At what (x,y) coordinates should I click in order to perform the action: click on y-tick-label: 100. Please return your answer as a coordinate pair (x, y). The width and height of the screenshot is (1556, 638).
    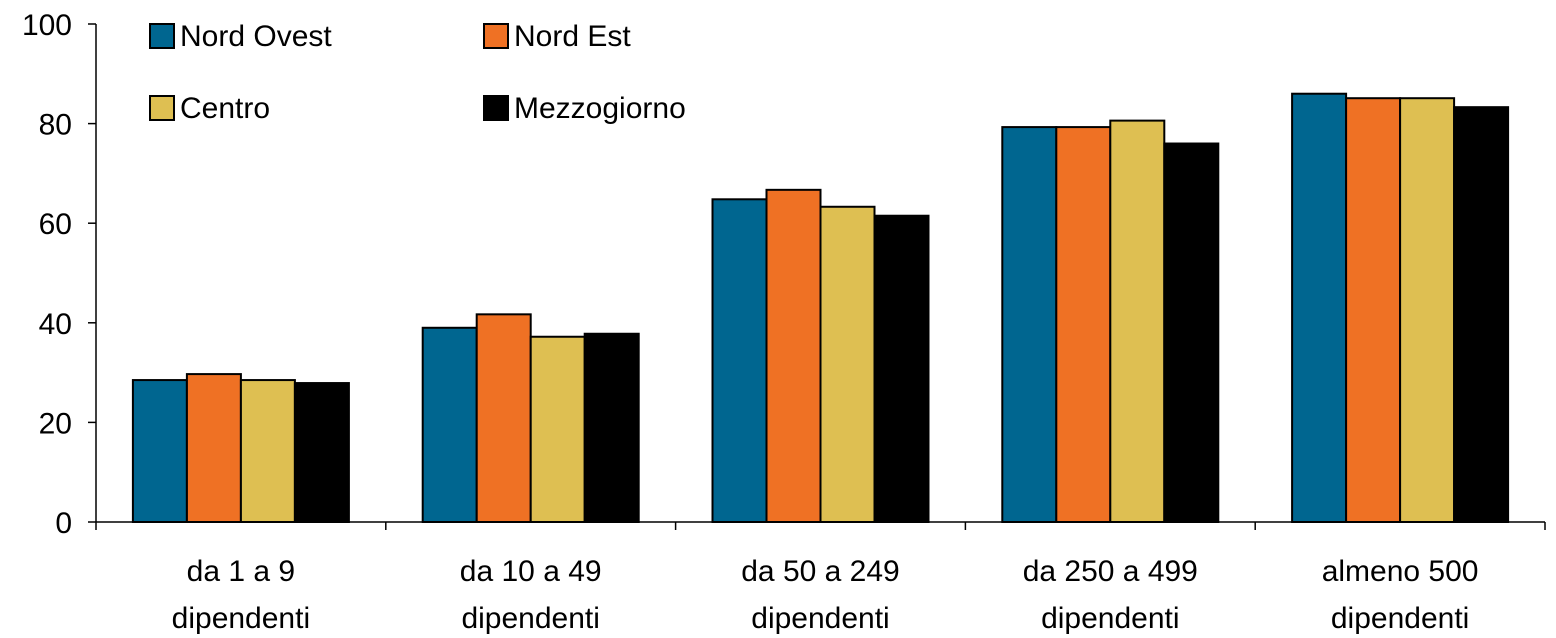
    Looking at the image, I should click on (47, 25).